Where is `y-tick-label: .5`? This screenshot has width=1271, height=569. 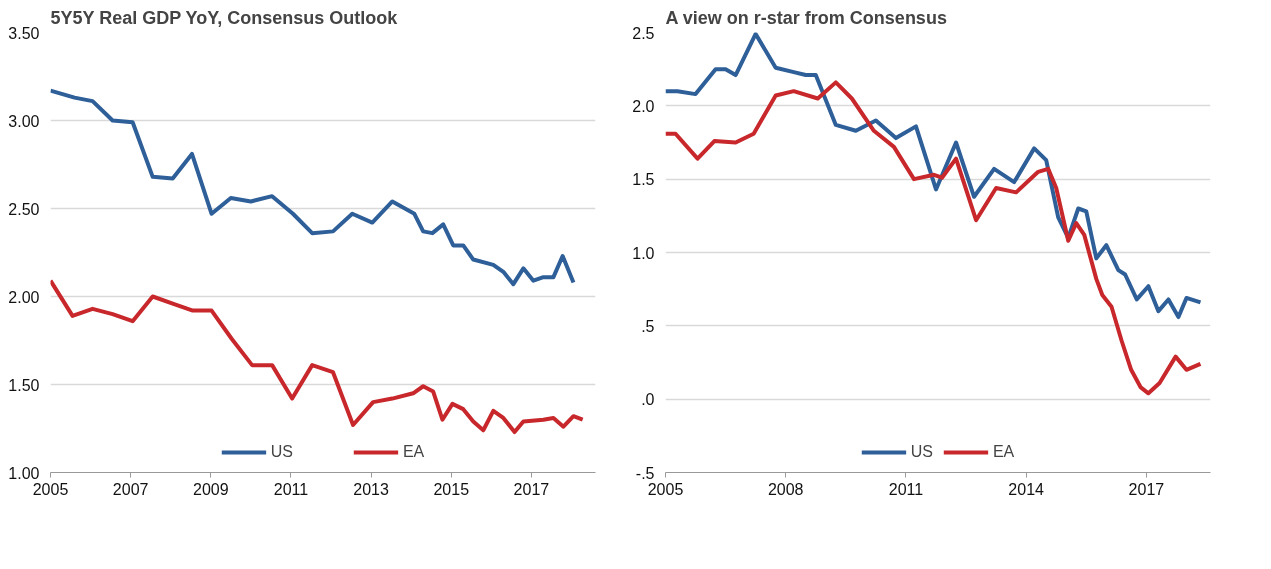
y-tick-label: .5 is located at coordinates (648, 326).